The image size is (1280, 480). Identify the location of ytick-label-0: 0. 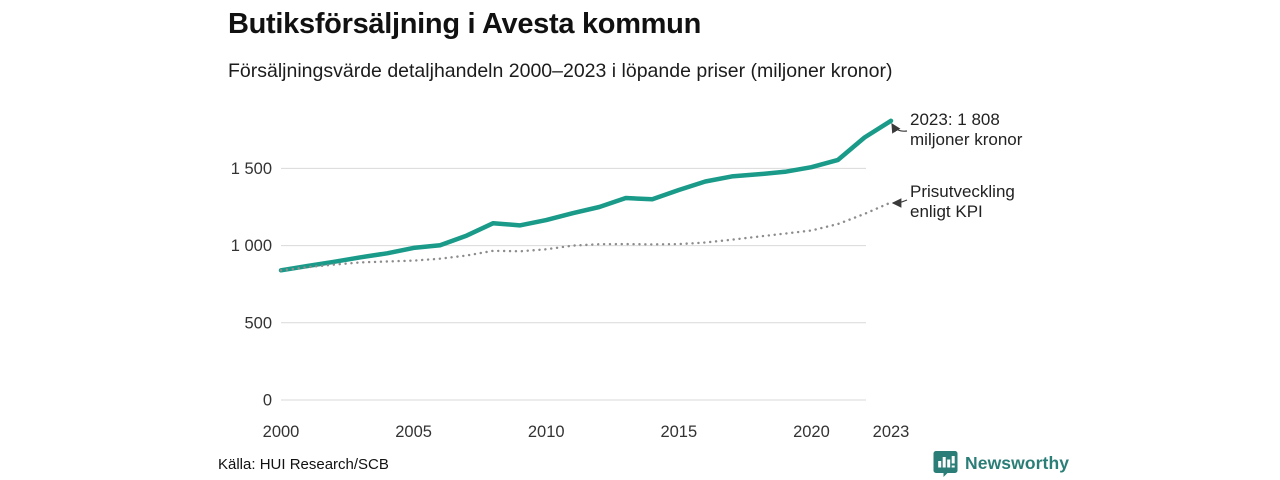
(267, 401).